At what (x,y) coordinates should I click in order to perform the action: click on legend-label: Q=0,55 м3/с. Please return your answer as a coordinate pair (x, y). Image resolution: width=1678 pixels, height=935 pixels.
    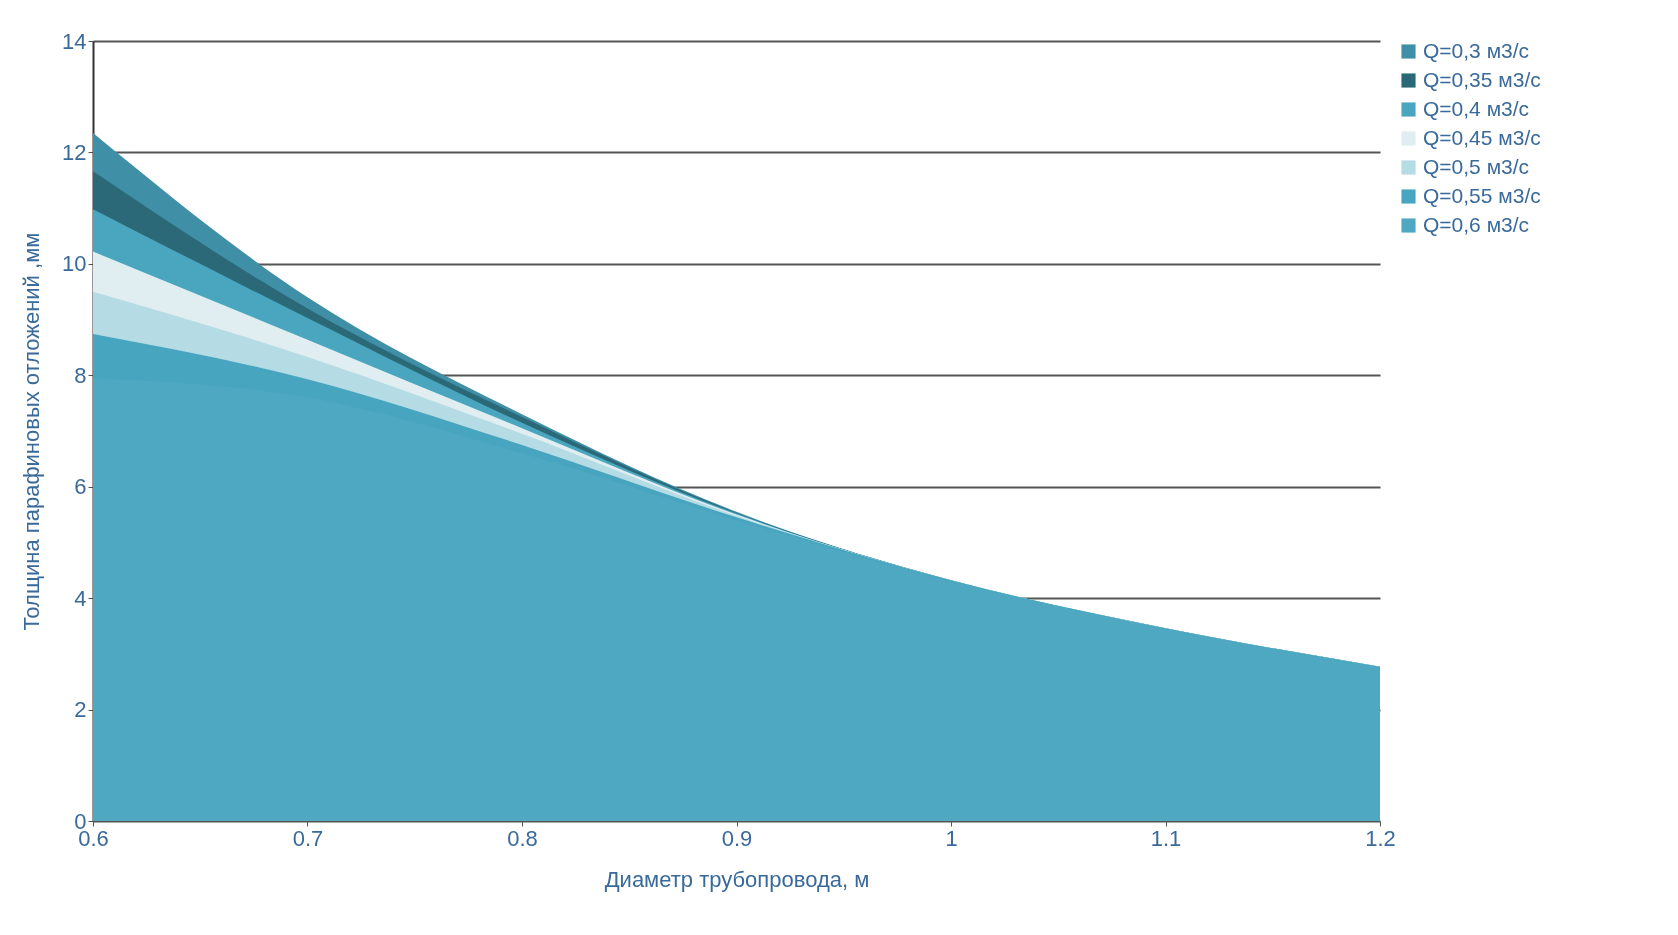
    Looking at the image, I should click on (1482, 195).